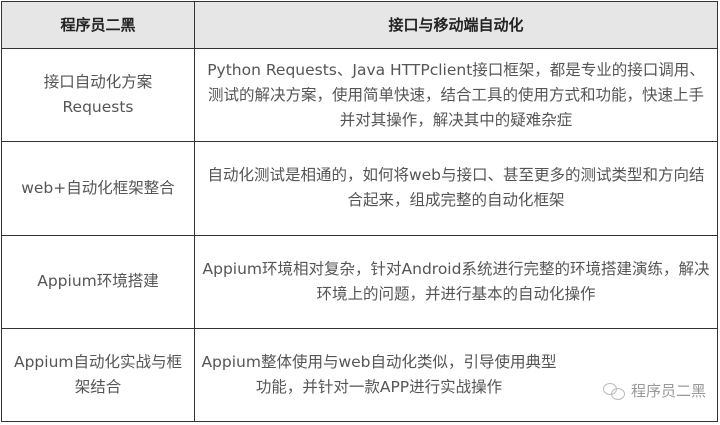  I want to click on row-topic: web+自动化框架整合, so click(98, 188).